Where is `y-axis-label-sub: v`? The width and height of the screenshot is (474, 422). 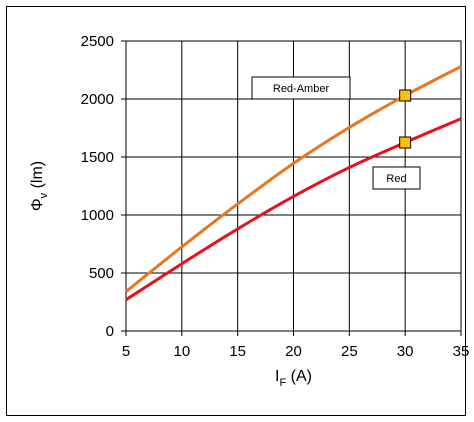
y-axis-label-sub: v is located at coordinates (44, 195).